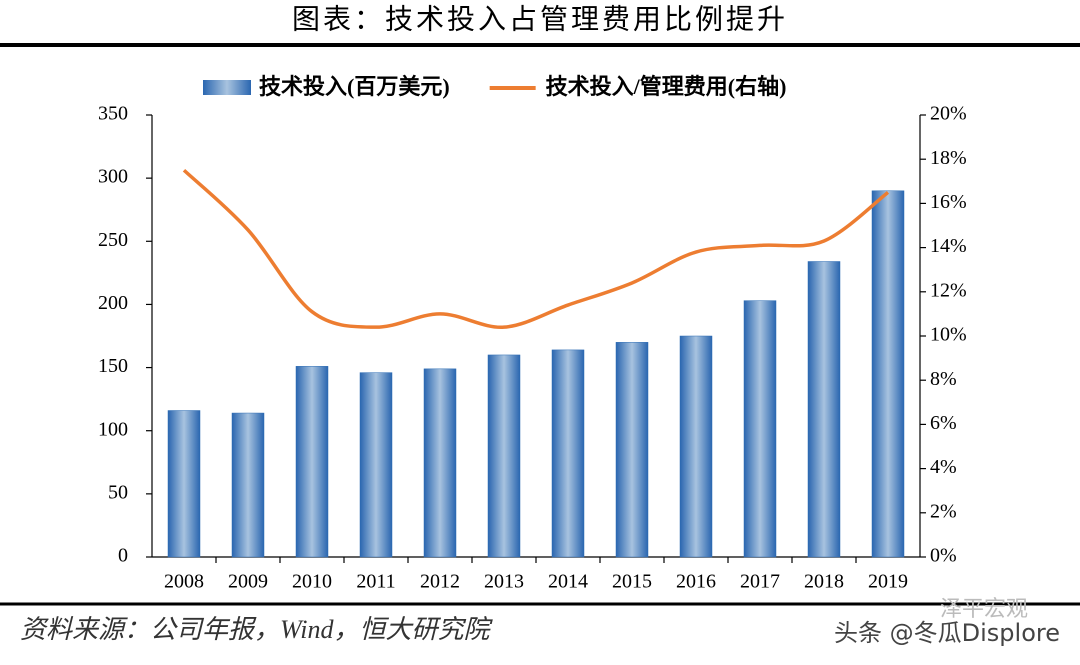  I want to click on y-tick-label: 100, so click(113, 429).